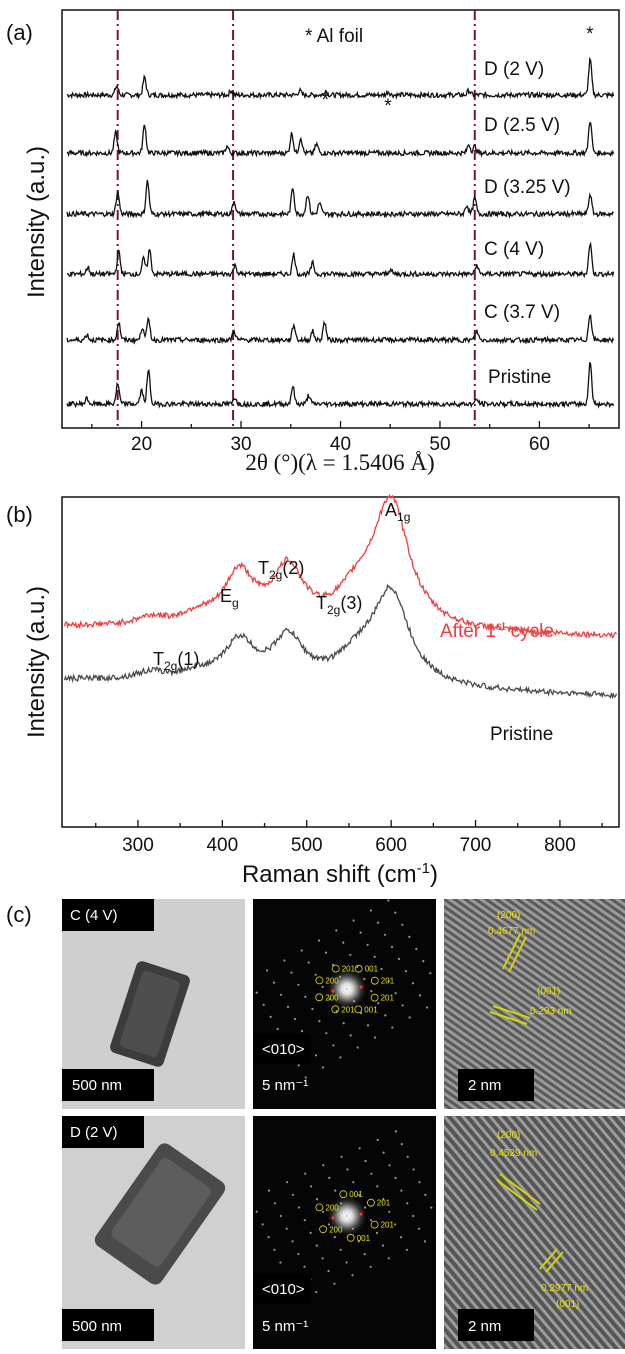 The image size is (625, 1354). Describe the element at coordinates (326, 100) in the screenshot. I see `al-foil-star-marker: *` at that location.